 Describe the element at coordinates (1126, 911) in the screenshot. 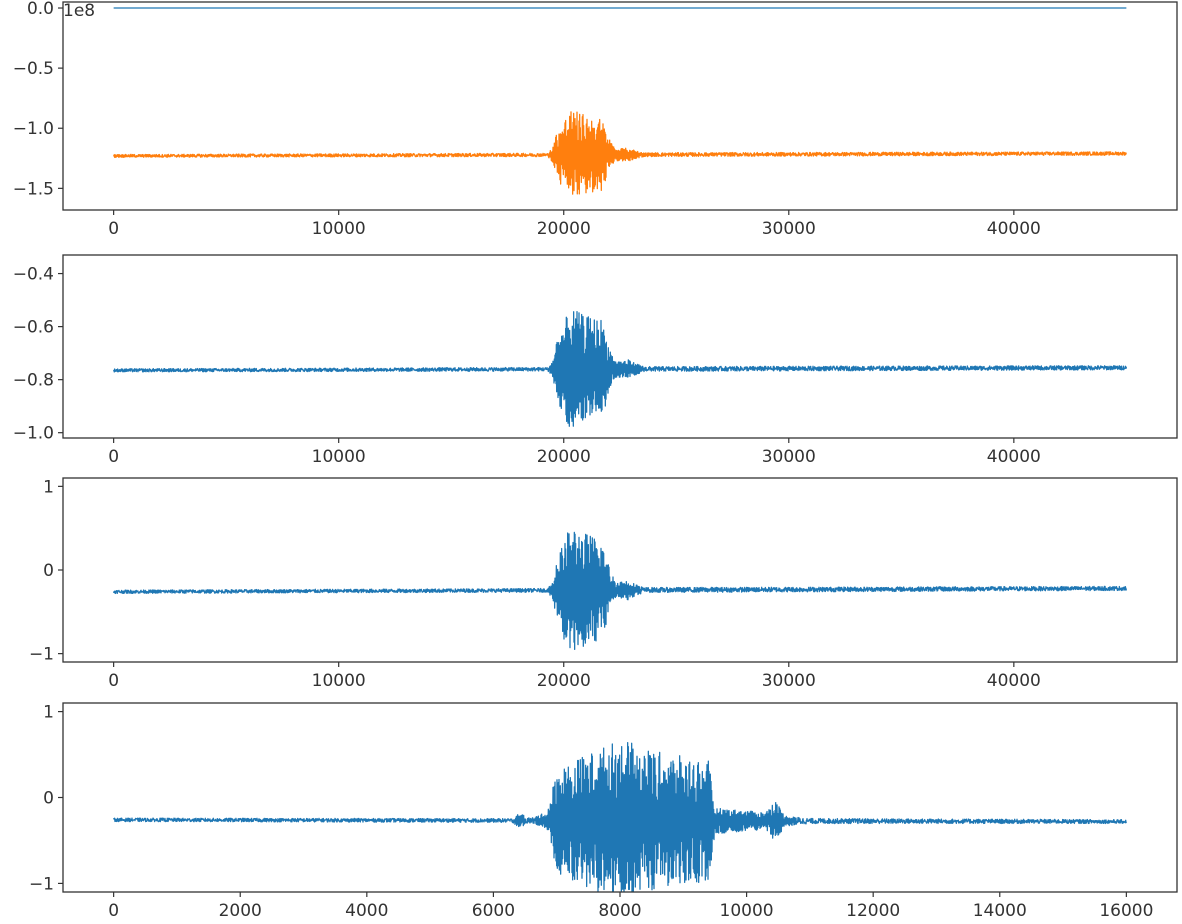

I see `x-tick-label: 16000` at that location.